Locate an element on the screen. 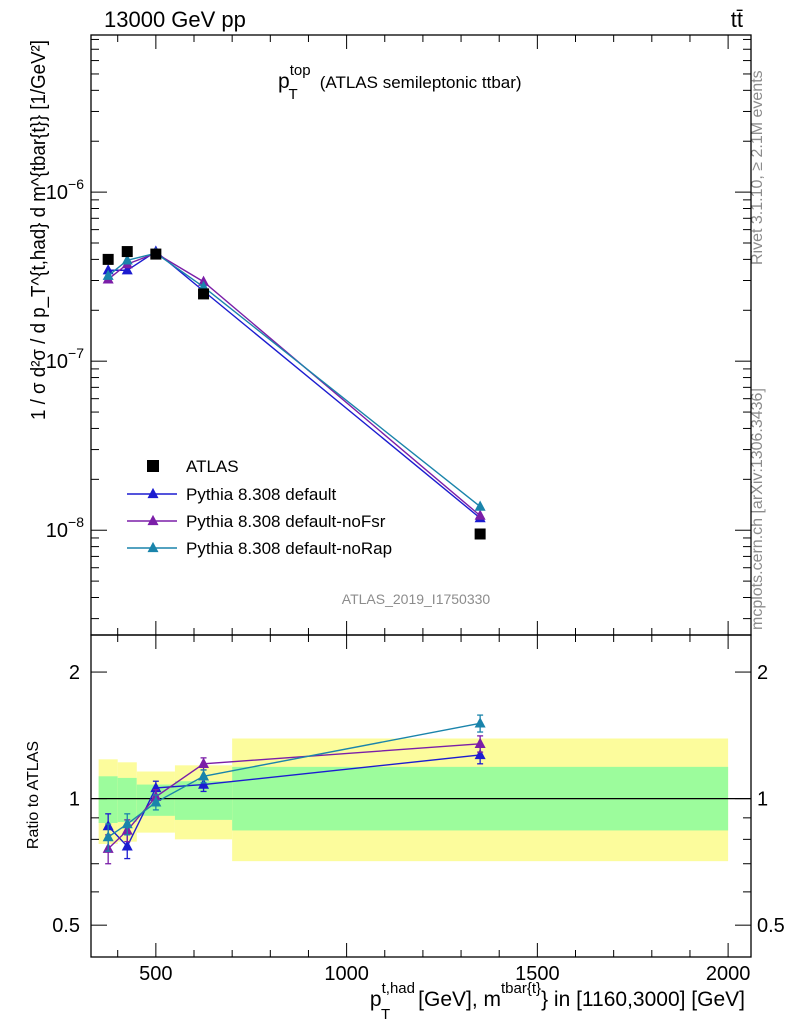 This screenshot has width=786, height=1024. main-y-tick-label-0: 10⁻⁶ is located at coordinates (65, 190).